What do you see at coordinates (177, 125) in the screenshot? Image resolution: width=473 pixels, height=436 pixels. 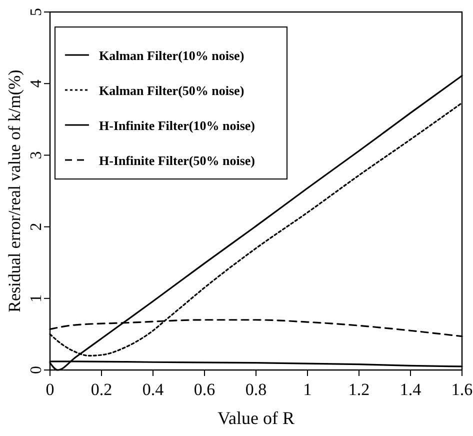 I see `legend-label: H-Infinite Filter(10% noise)` at bounding box center [177, 125].